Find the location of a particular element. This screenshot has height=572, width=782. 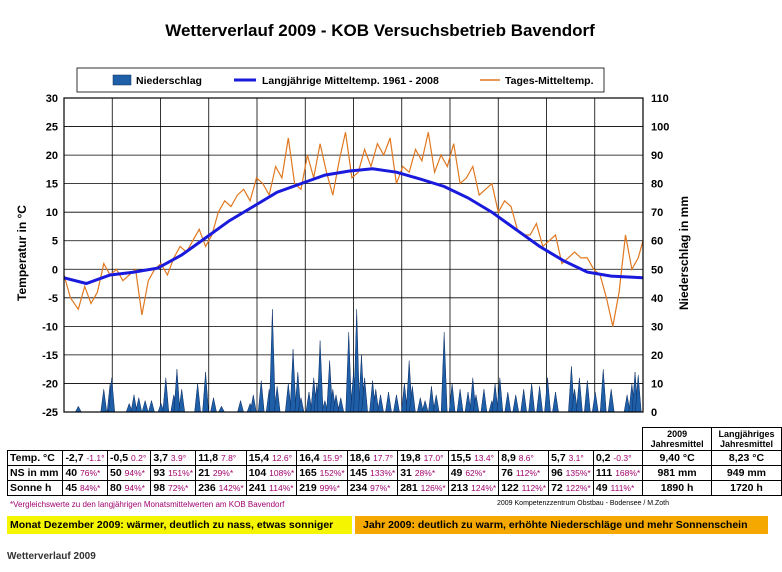

y-tick-right: 80 is located at coordinates (657, 185).